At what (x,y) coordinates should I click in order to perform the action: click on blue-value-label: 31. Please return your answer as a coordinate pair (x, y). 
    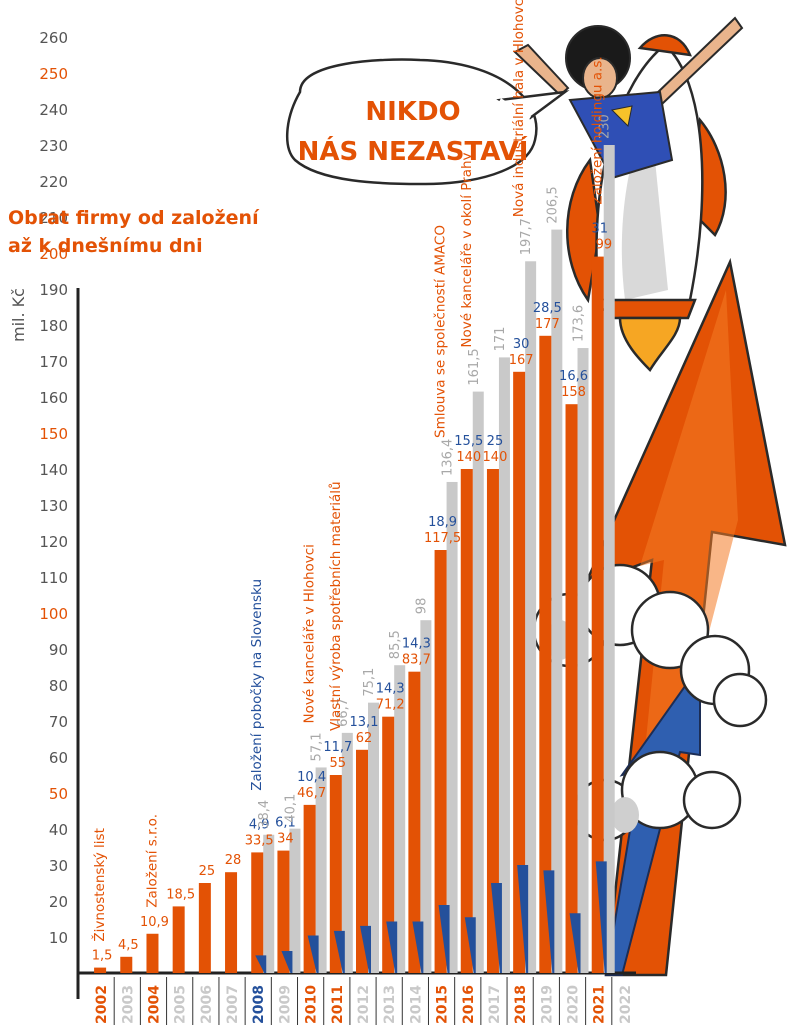
    Looking at the image, I should click on (599, 229).